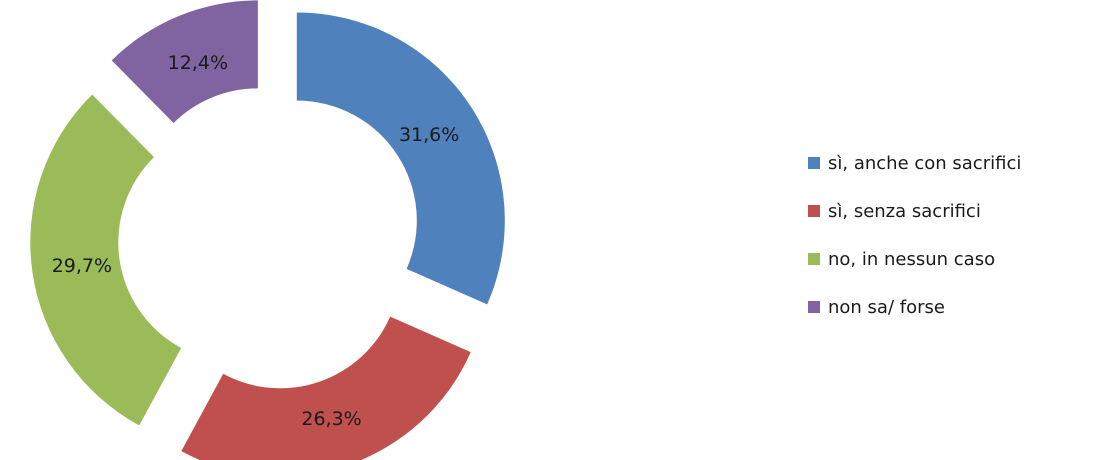 Image resolution: width=1099 pixels, height=460 pixels. Describe the element at coordinates (924, 163) in the screenshot. I see `legend-label-1: sì, anche con sacrifici` at that location.